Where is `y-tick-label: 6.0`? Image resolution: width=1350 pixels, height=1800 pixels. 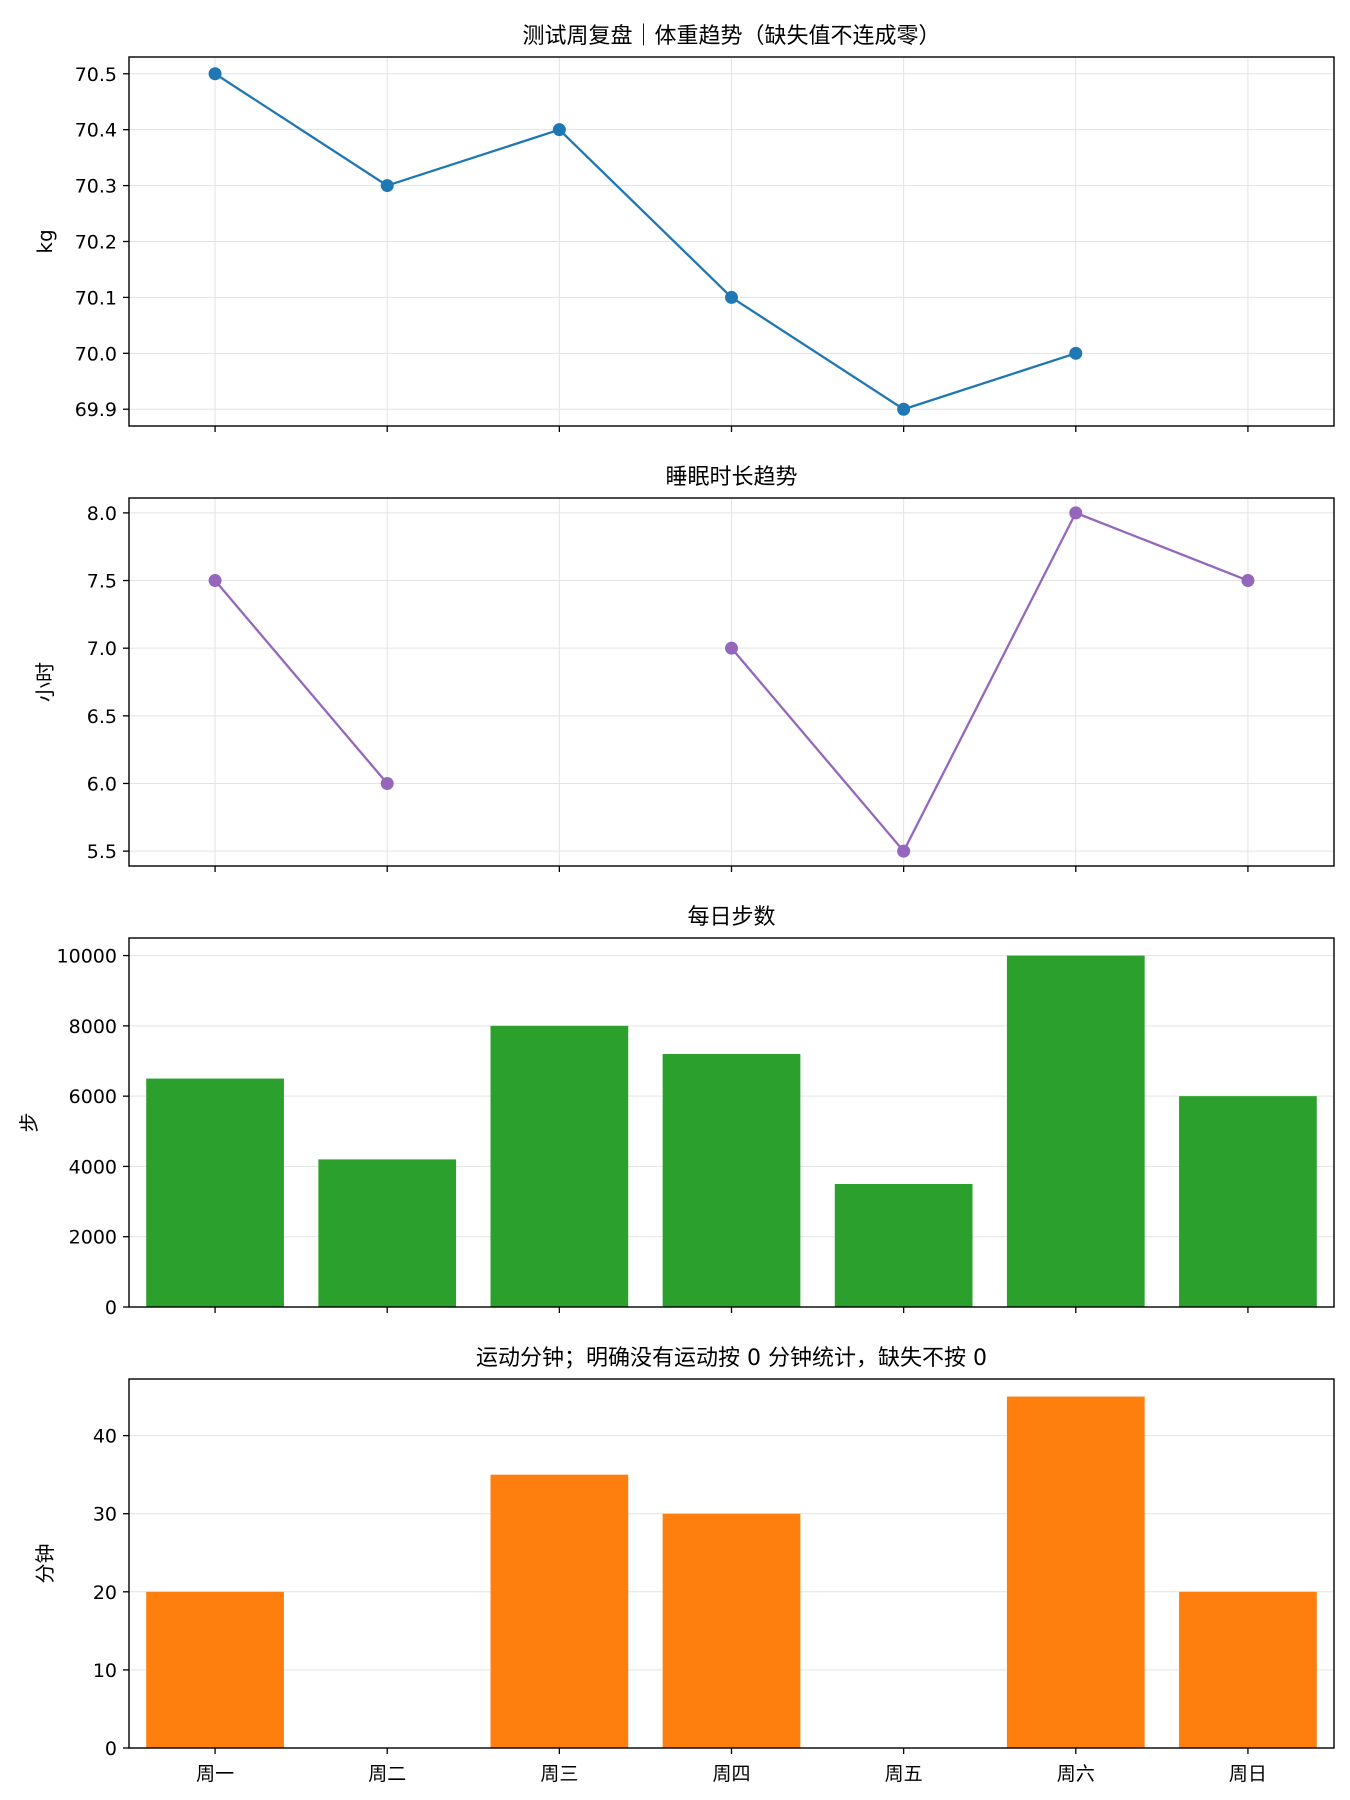 y-tick-label: 6.0 is located at coordinates (102, 784).